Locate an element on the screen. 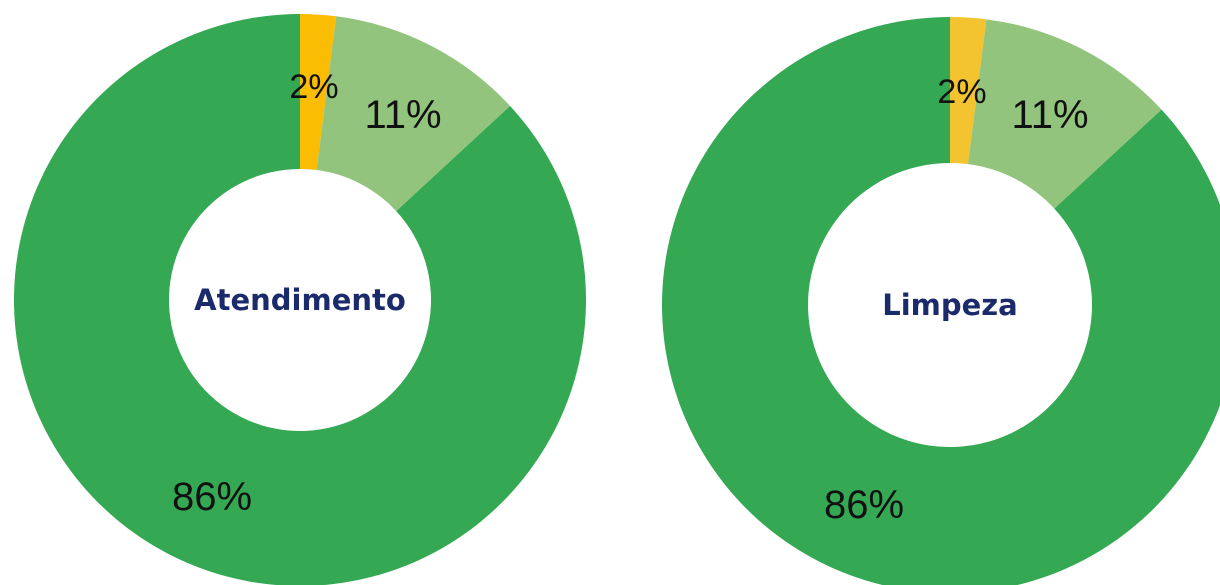 Image resolution: width=1220 pixels, height=585 pixels. chart-title: Atendimento is located at coordinates (300, 300).